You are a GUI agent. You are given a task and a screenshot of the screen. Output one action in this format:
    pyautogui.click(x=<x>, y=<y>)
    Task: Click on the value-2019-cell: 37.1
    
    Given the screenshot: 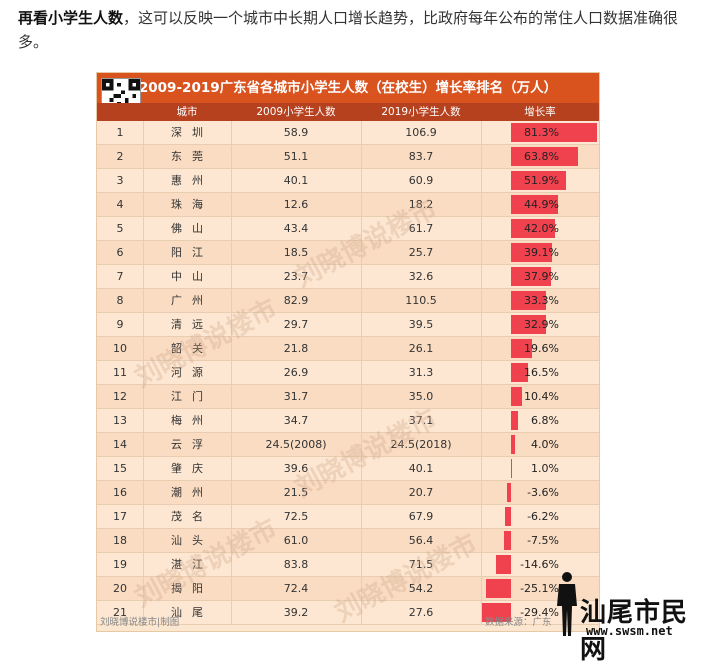 What is the action you would take?
    pyautogui.click(x=421, y=420)
    